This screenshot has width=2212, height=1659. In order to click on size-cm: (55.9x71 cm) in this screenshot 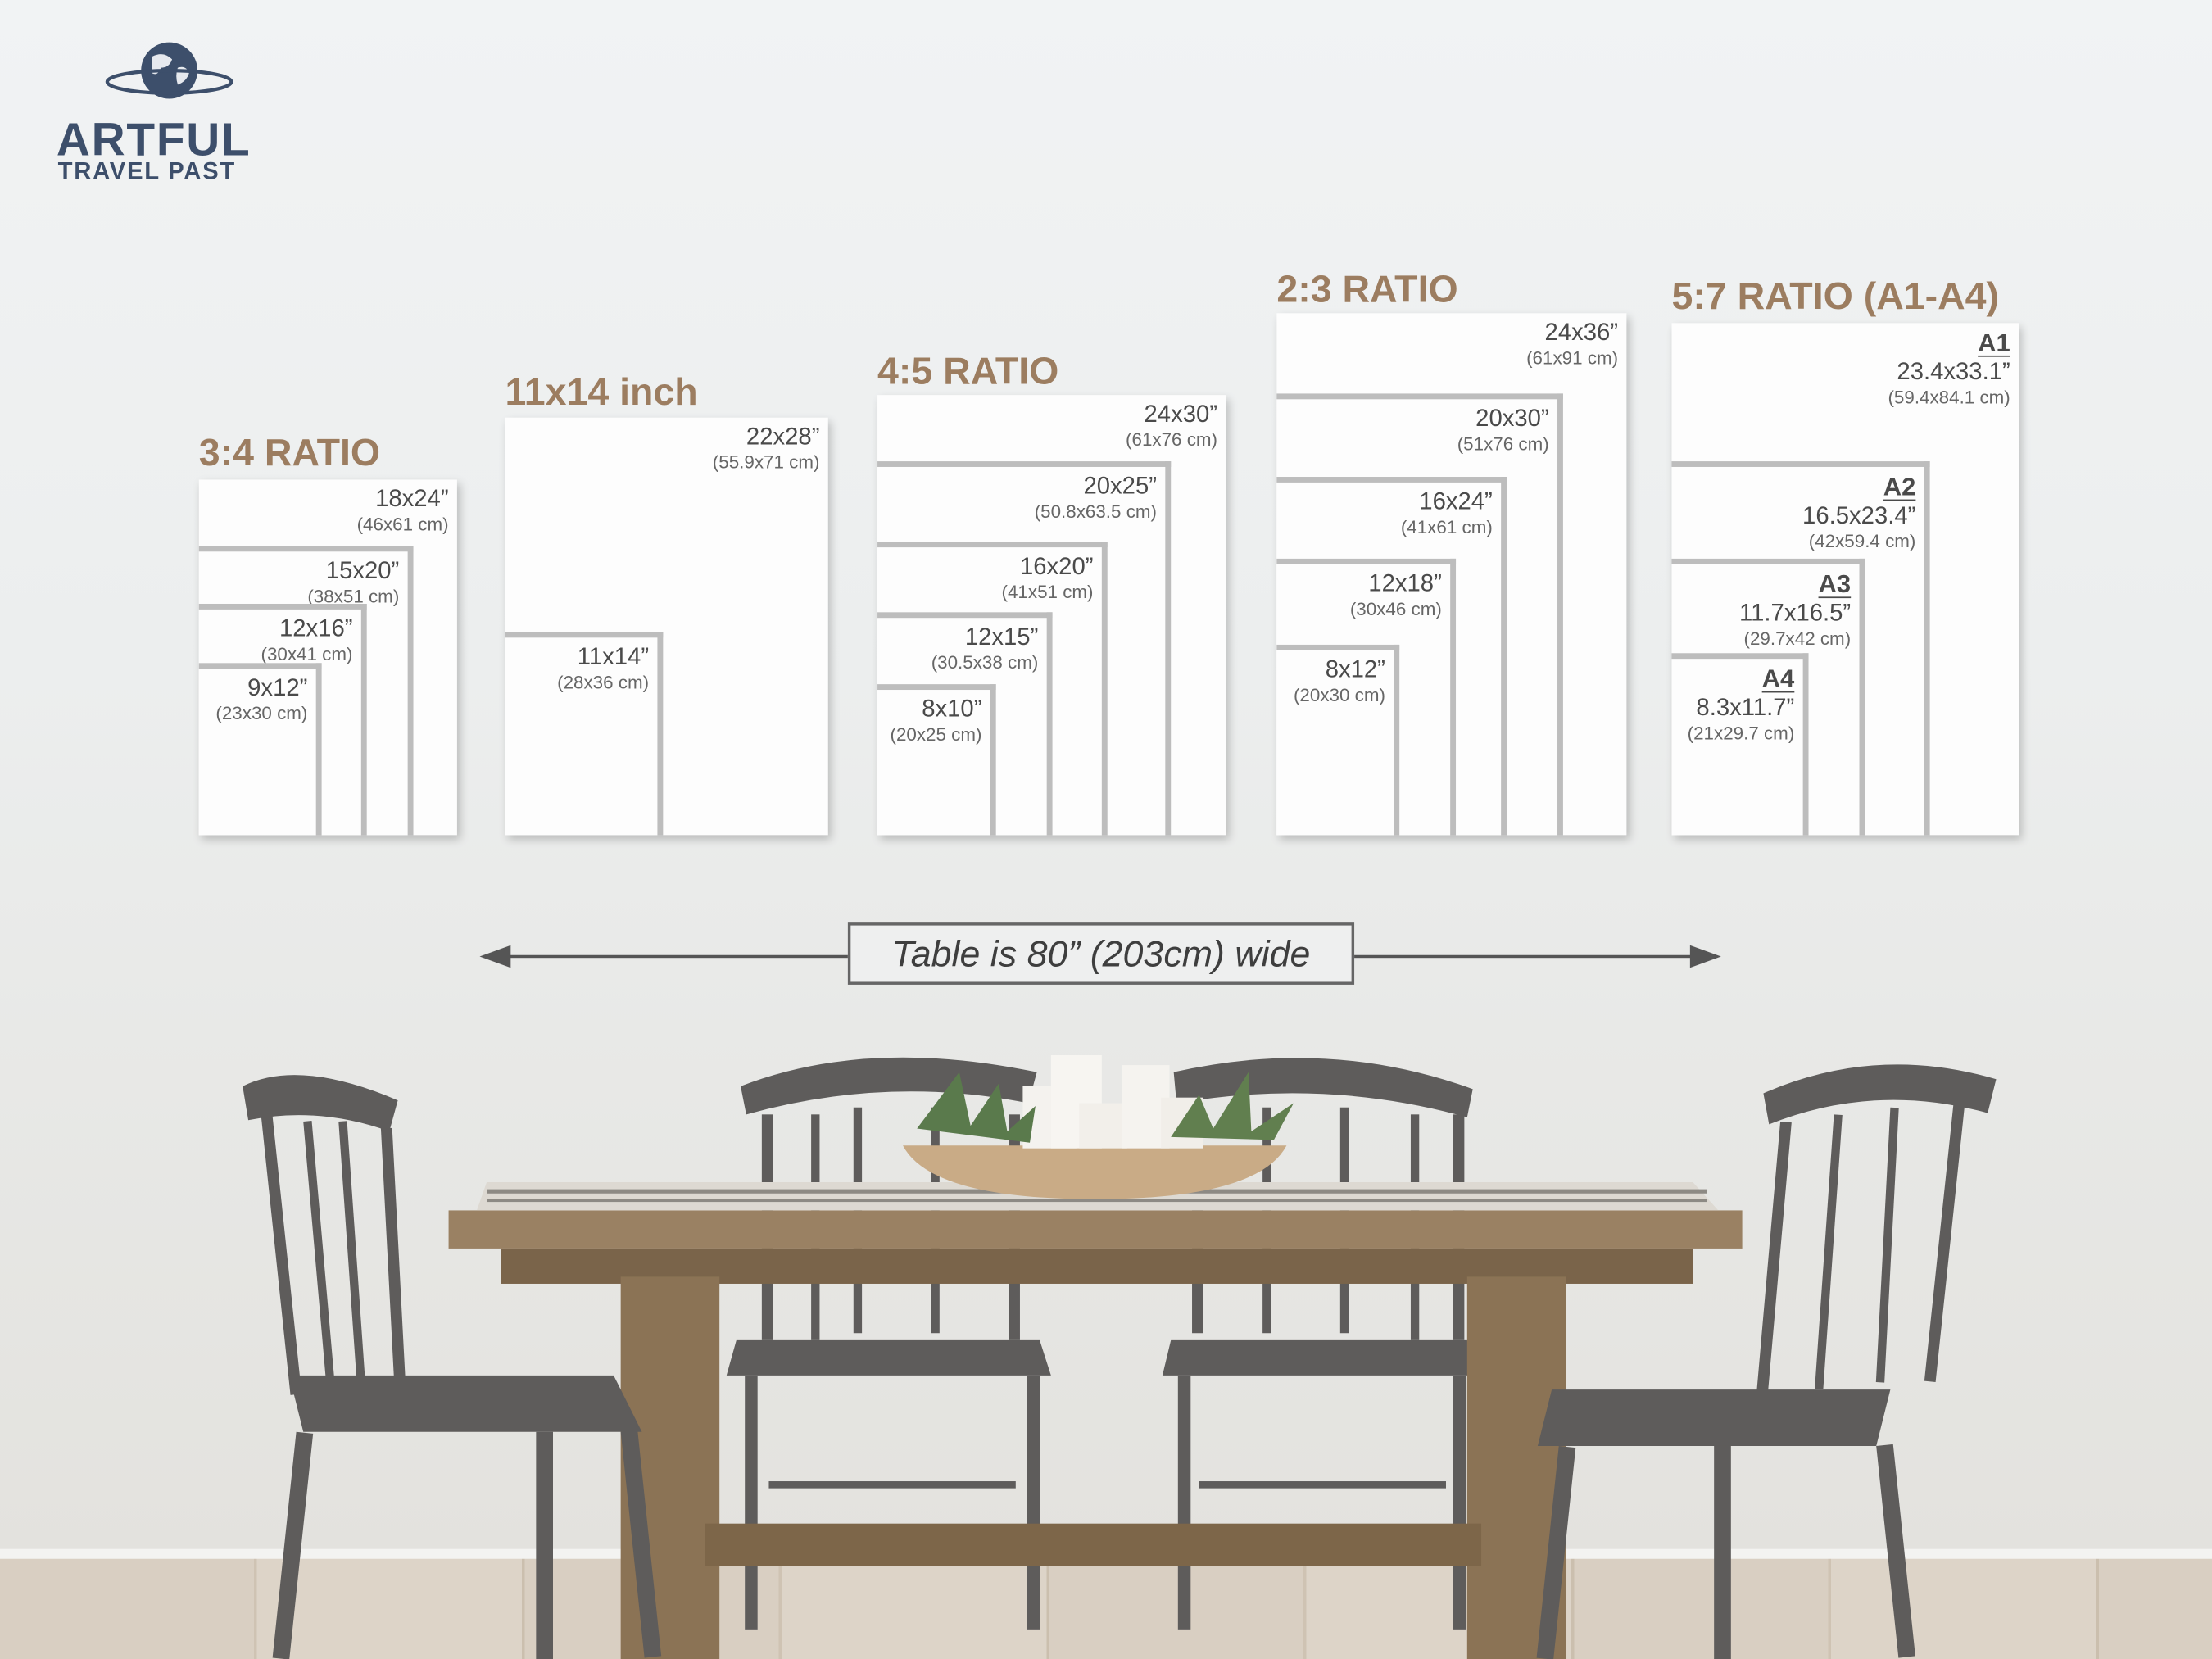, I will do `click(766, 462)`.